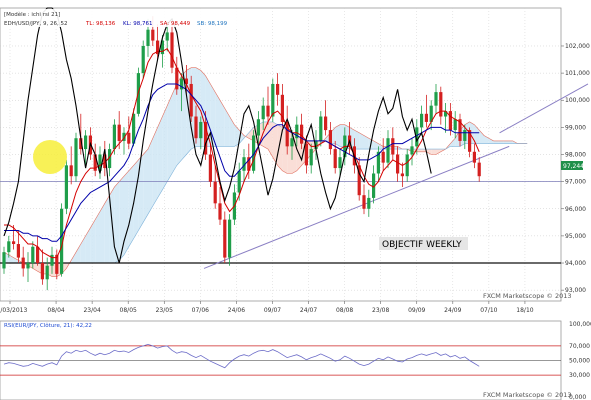  What do you see at coordinates (48, 325) in the screenshot?
I see `rsi-title: RSI(EUR/JPY, Clôture, 21): 42,22` at bounding box center [48, 325].